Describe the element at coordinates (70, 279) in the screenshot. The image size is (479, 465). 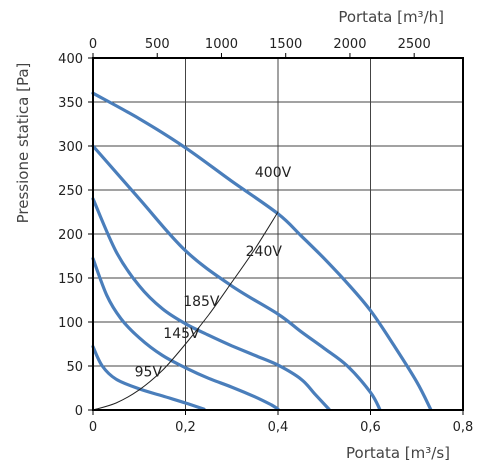
I see `y-tick-label: 150` at that location.